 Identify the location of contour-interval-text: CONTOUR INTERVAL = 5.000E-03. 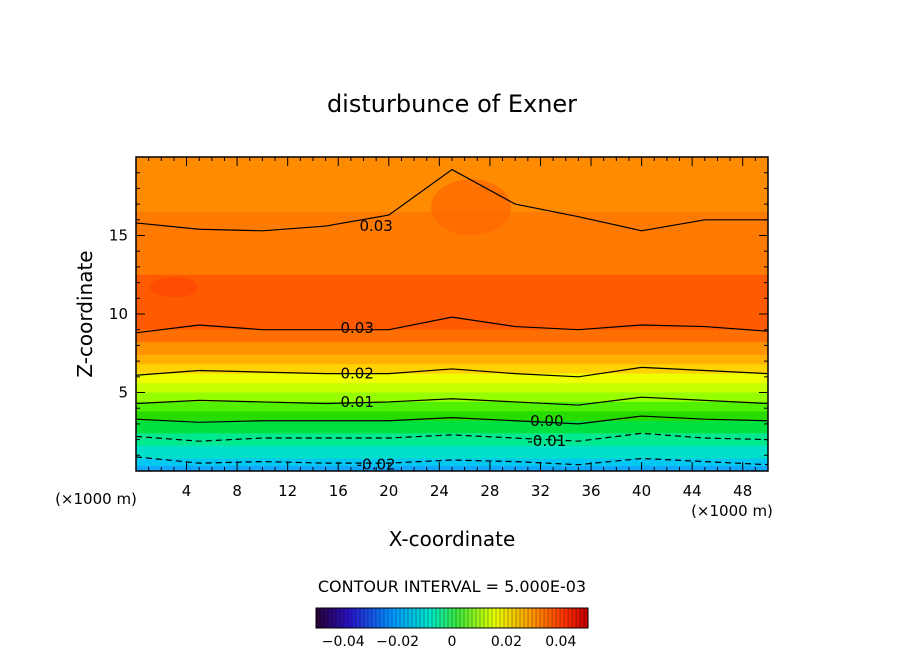
(452, 586).